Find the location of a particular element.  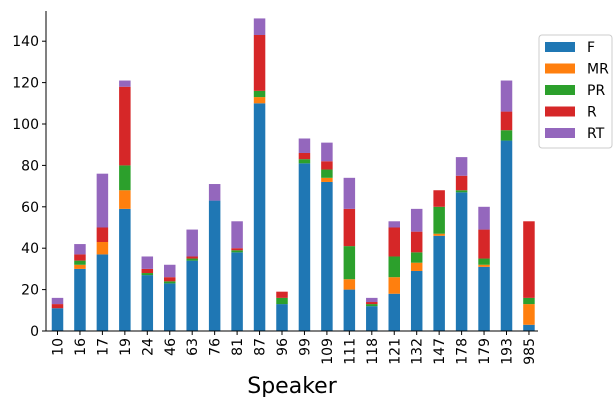

legend-label-F: F is located at coordinates (591, 48).